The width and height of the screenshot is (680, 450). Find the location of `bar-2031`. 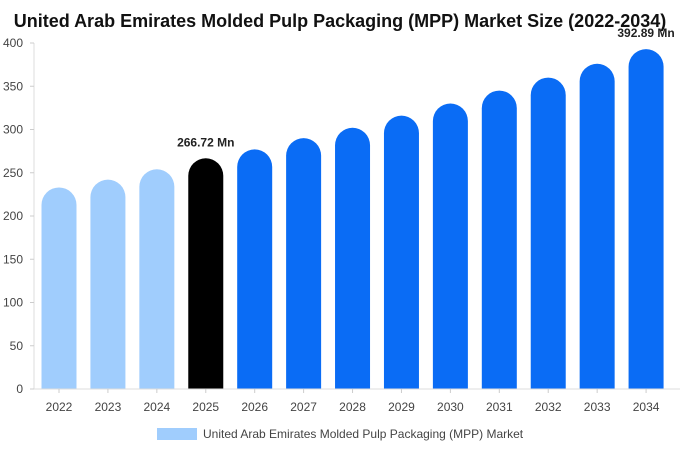

bar-2031 is located at coordinates (499, 239).